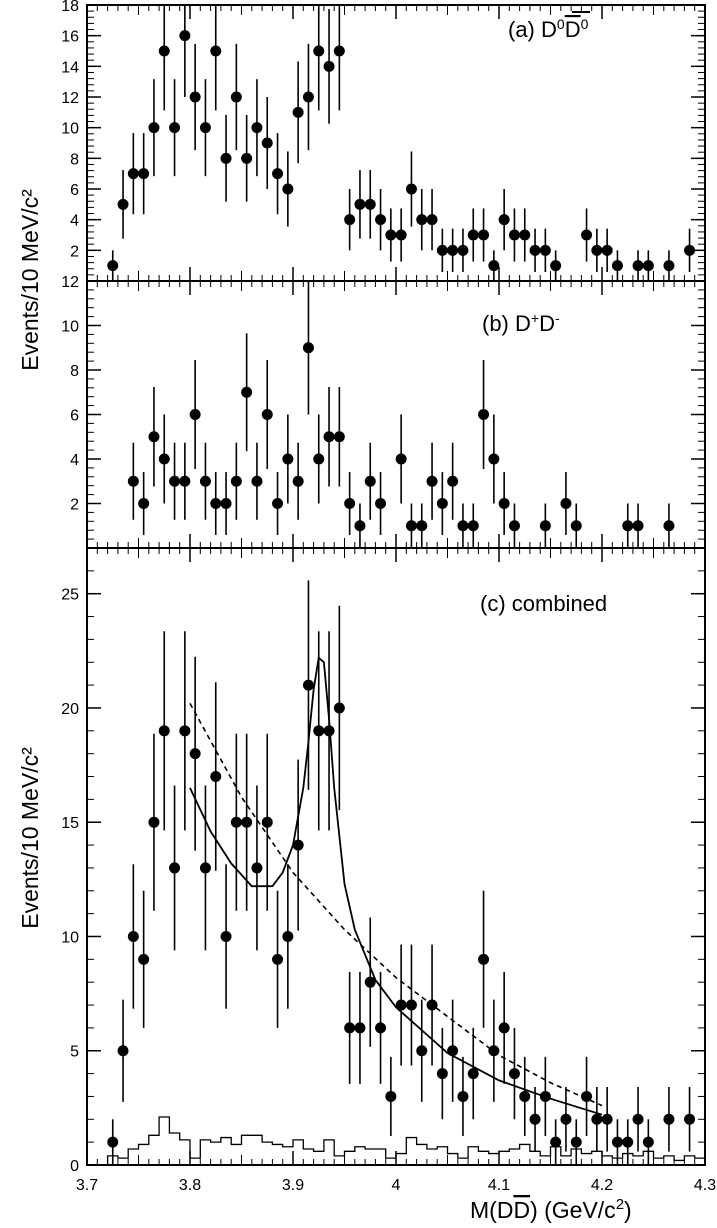 The height and width of the screenshot is (1228, 717). Describe the element at coordinates (74, 371) in the screenshot. I see `y-tick-label: 8` at that location.